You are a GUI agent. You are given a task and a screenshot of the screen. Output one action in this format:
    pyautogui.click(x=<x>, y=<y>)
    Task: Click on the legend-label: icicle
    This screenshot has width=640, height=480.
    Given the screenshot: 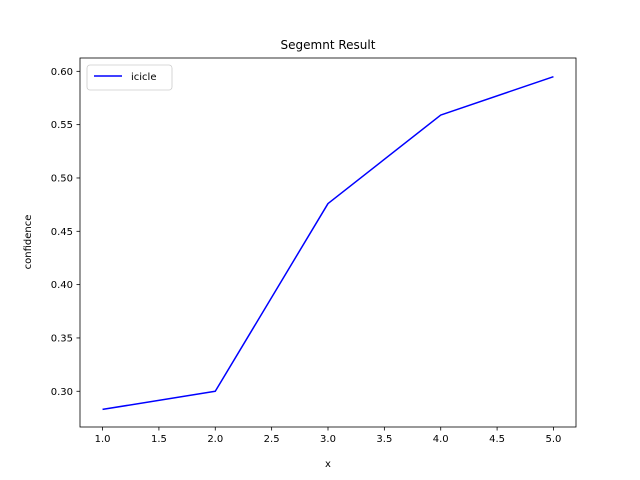 What is the action you would take?
    pyautogui.click(x=143, y=77)
    